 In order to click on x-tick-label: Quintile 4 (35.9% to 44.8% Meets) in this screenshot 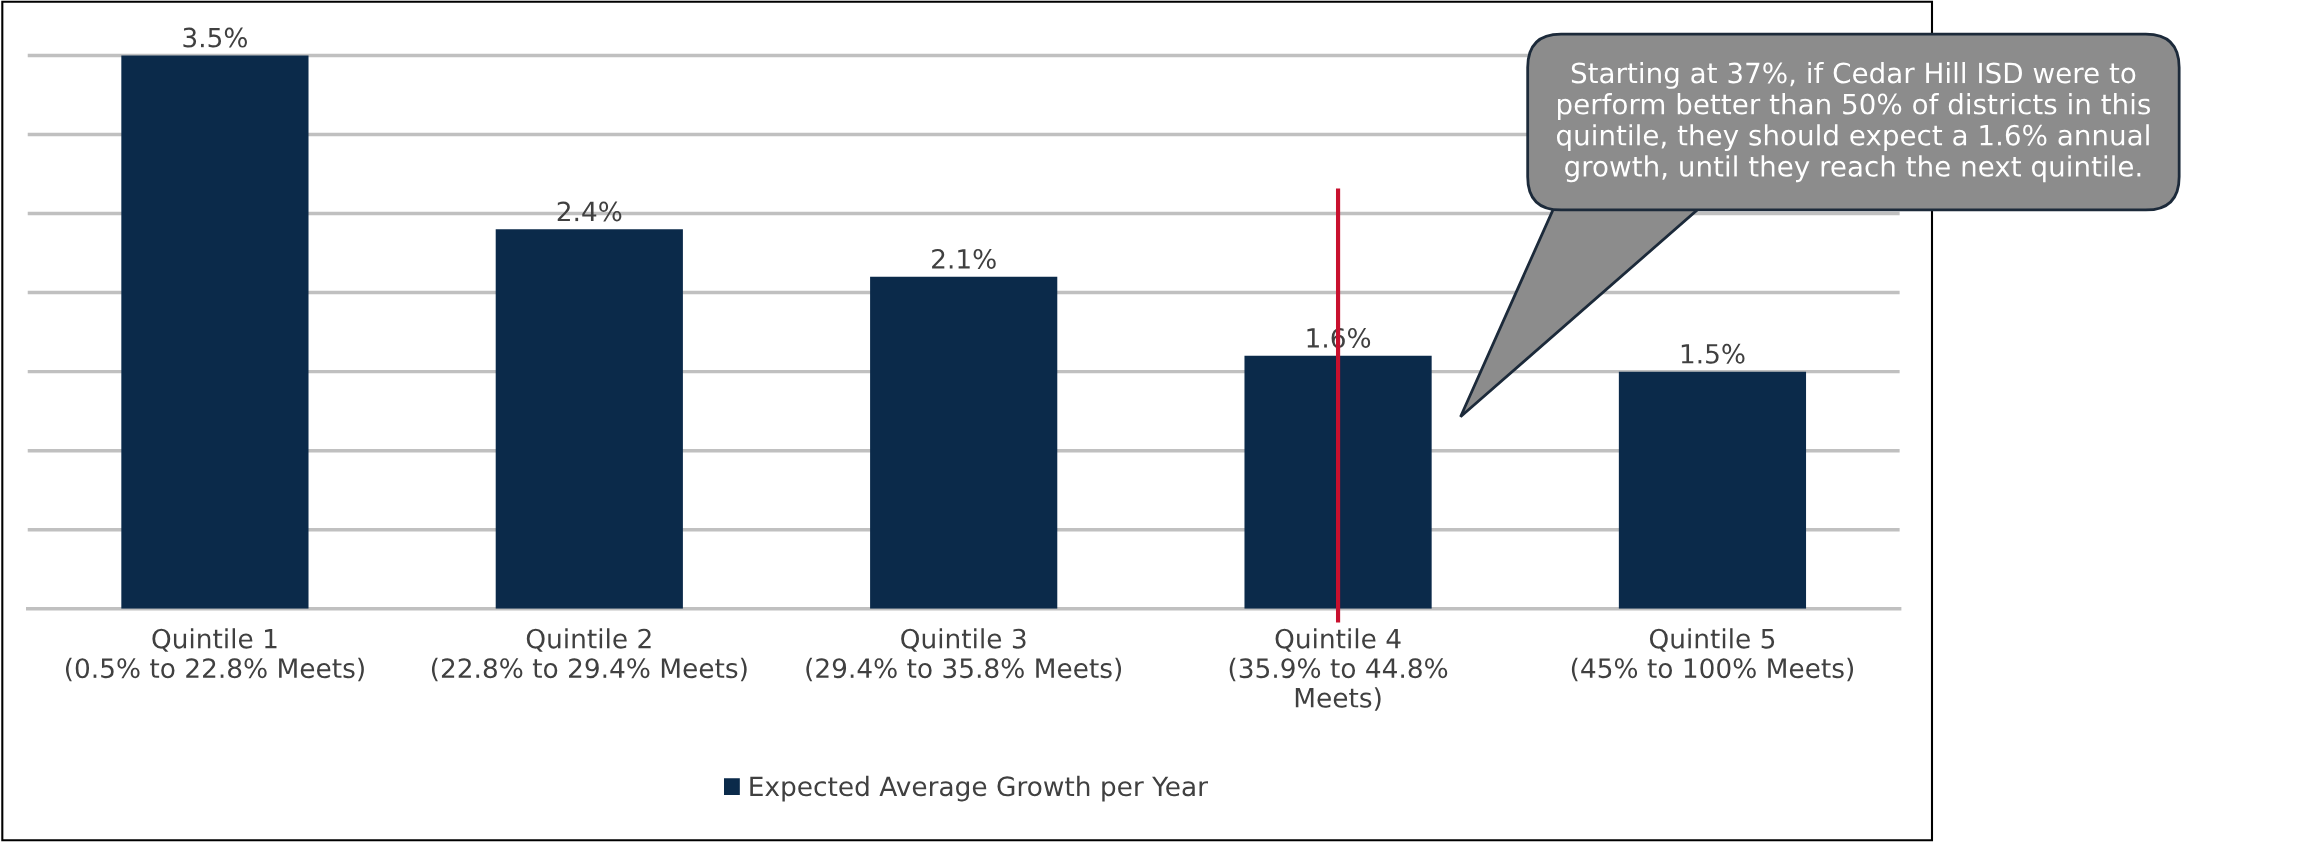, I will do `click(1338, 669)`.